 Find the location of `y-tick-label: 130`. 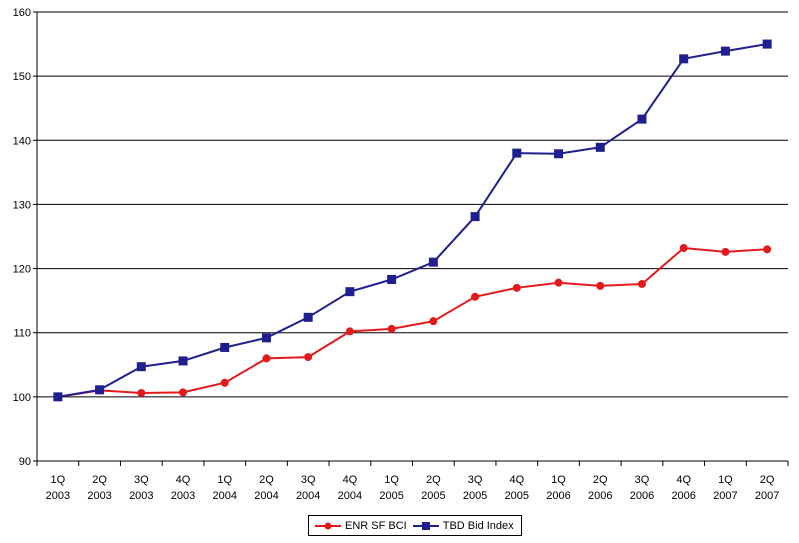

y-tick-label: 130 is located at coordinates (22, 205).